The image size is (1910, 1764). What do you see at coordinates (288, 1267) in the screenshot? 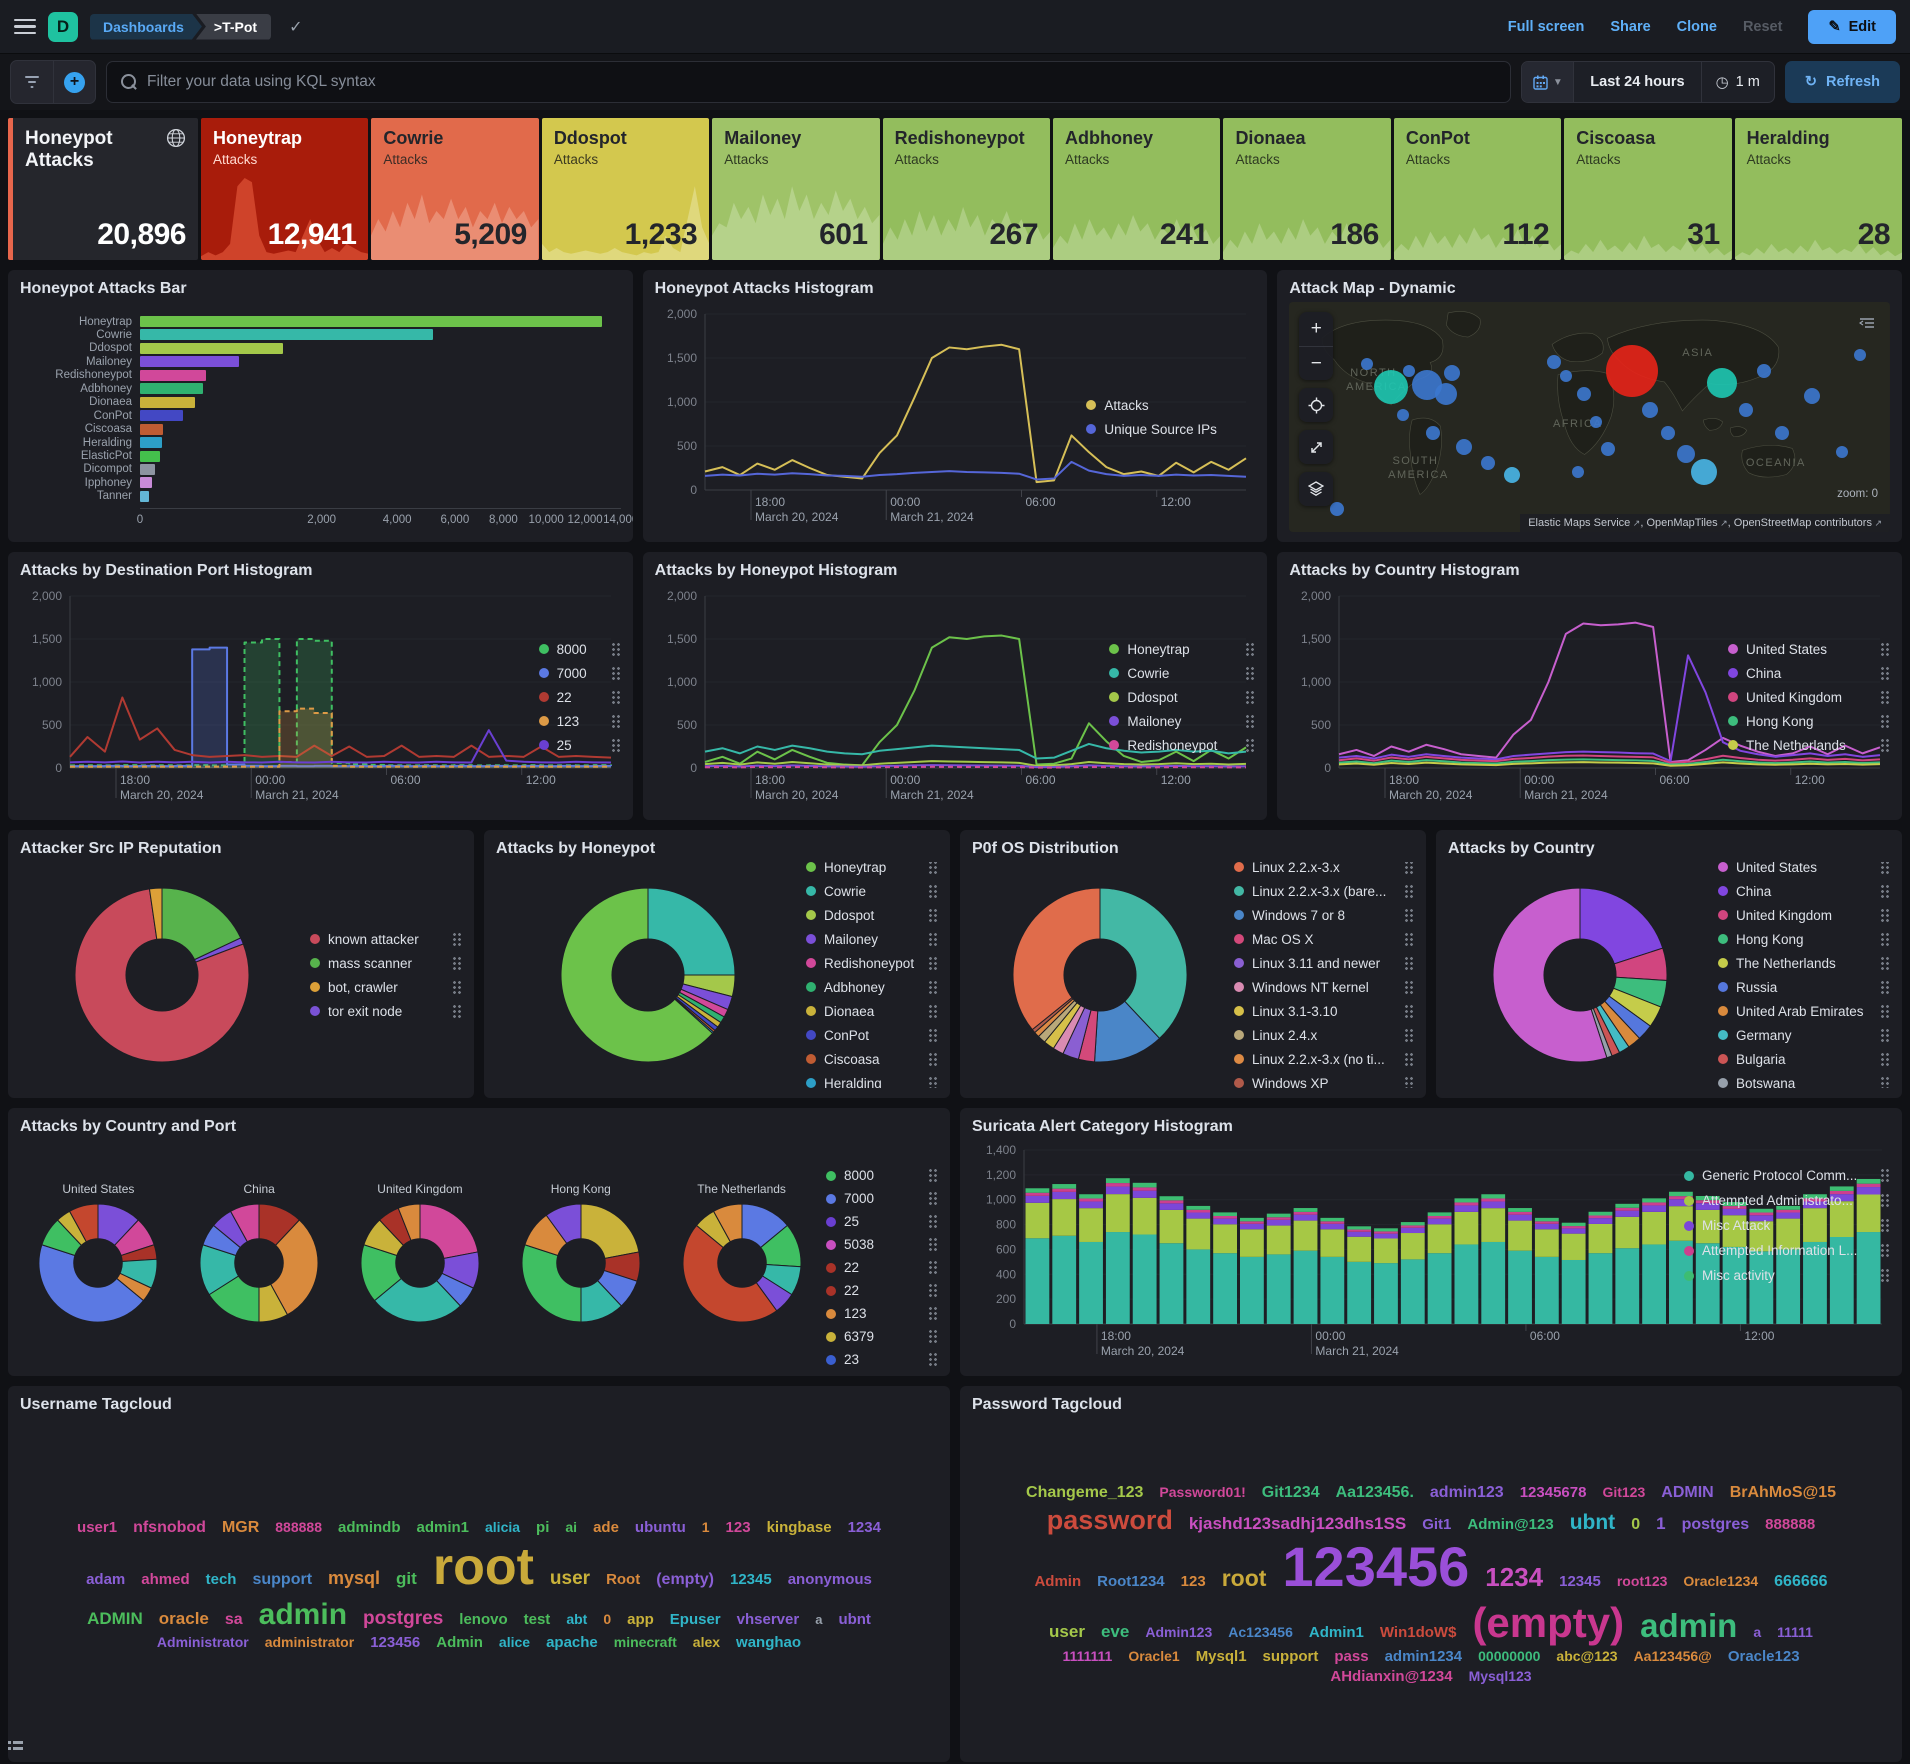
I see `donut-slice` at bounding box center [288, 1267].